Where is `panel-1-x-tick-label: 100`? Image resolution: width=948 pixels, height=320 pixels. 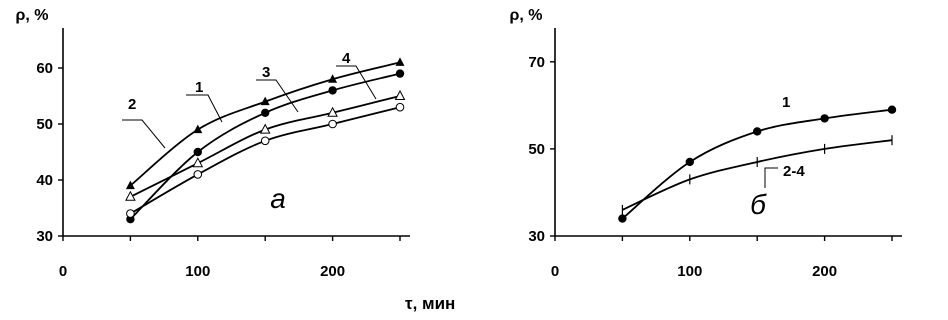
panel-1-x-tick-label: 100 is located at coordinates (197, 271).